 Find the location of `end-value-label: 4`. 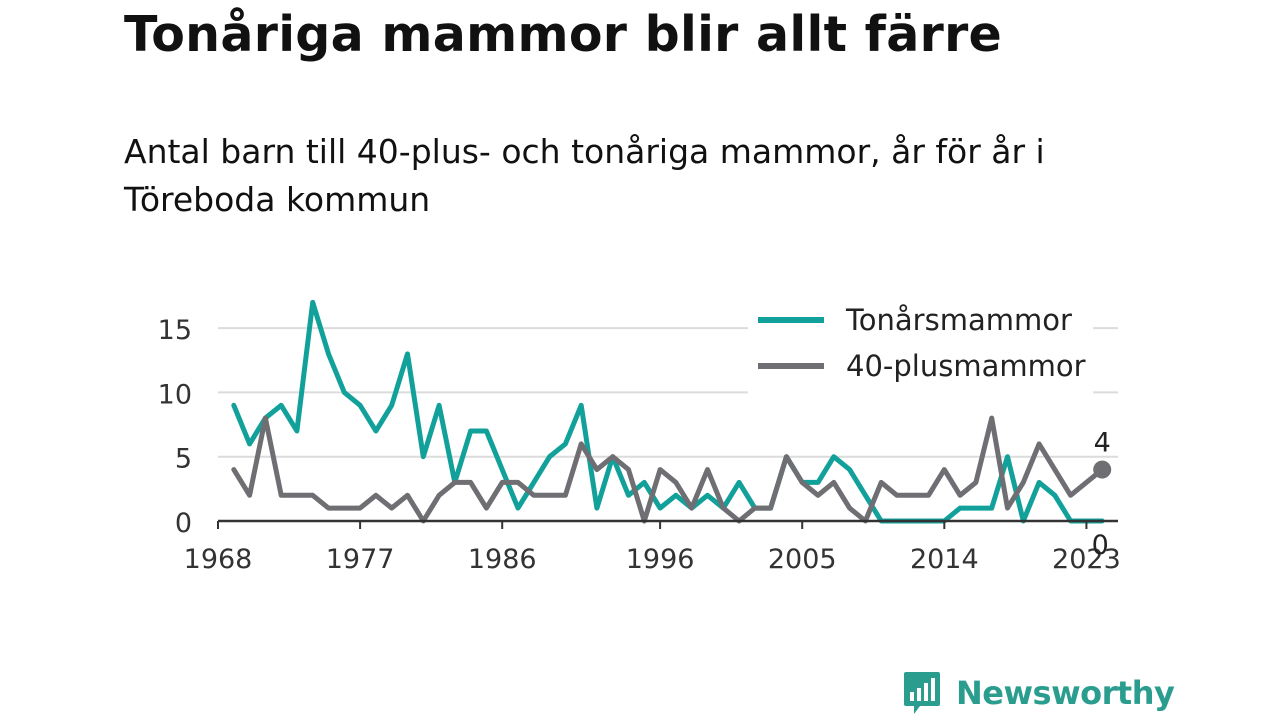

end-value-label: 4 is located at coordinates (1102, 443).